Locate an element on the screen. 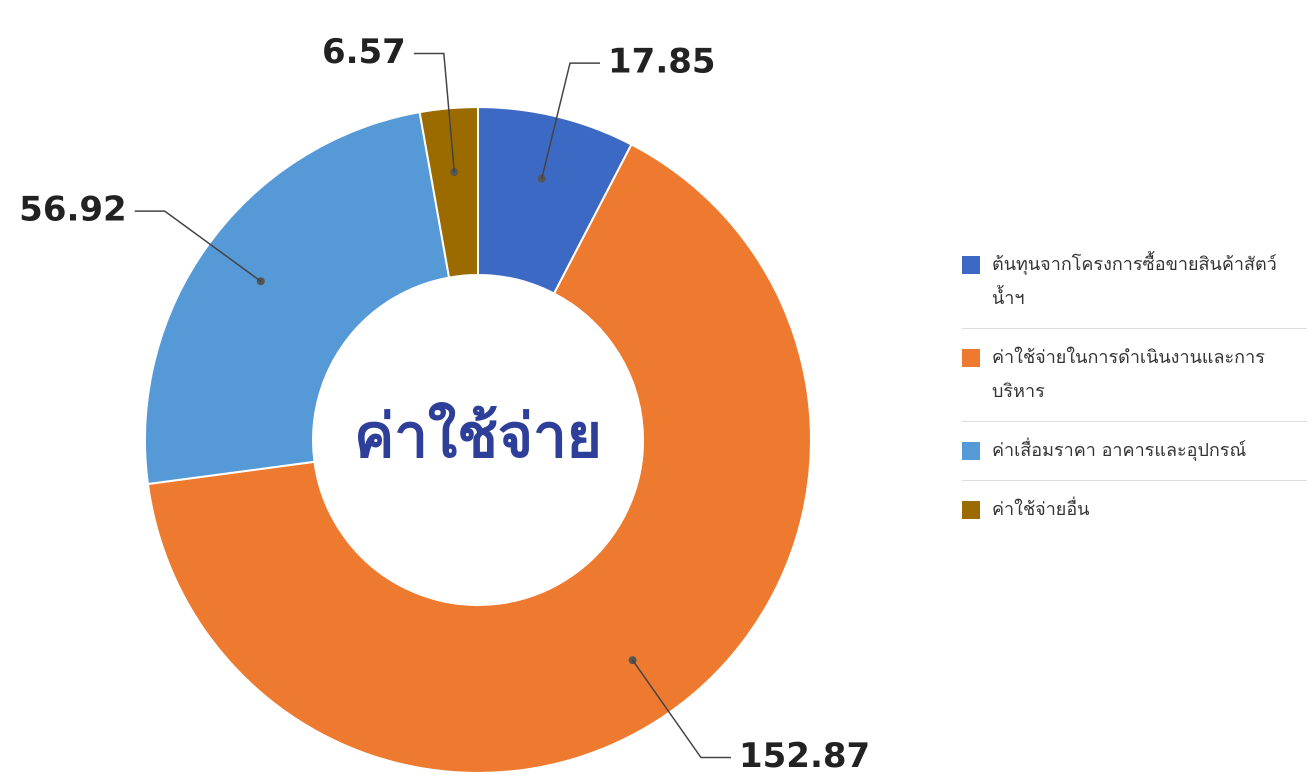 The height and width of the screenshot is (776, 1314). data-label: 6.57 is located at coordinates (364, 52).